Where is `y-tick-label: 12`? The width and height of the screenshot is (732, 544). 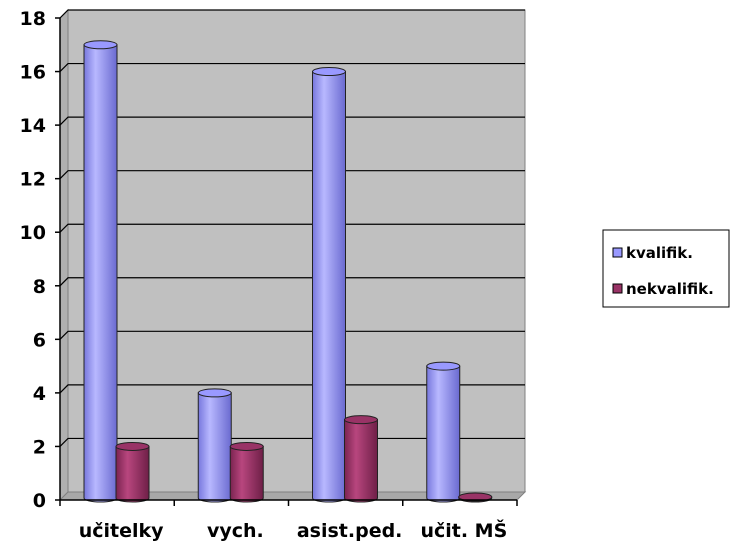 y-tick-label: 12 is located at coordinates (33, 180).